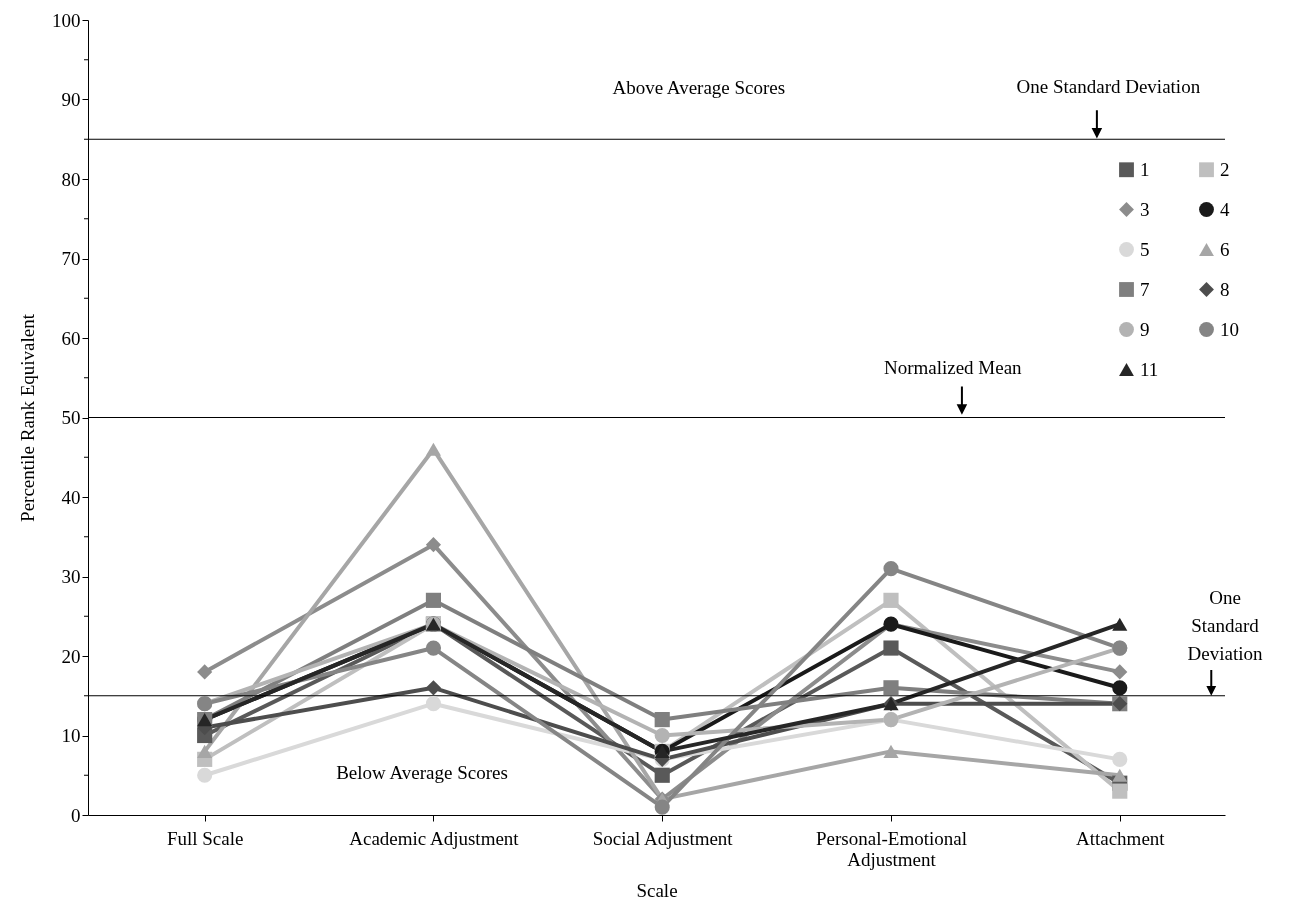  What do you see at coordinates (76, 815) in the screenshot?
I see `y-tick-label: 0` at bounding box center [76, 815].